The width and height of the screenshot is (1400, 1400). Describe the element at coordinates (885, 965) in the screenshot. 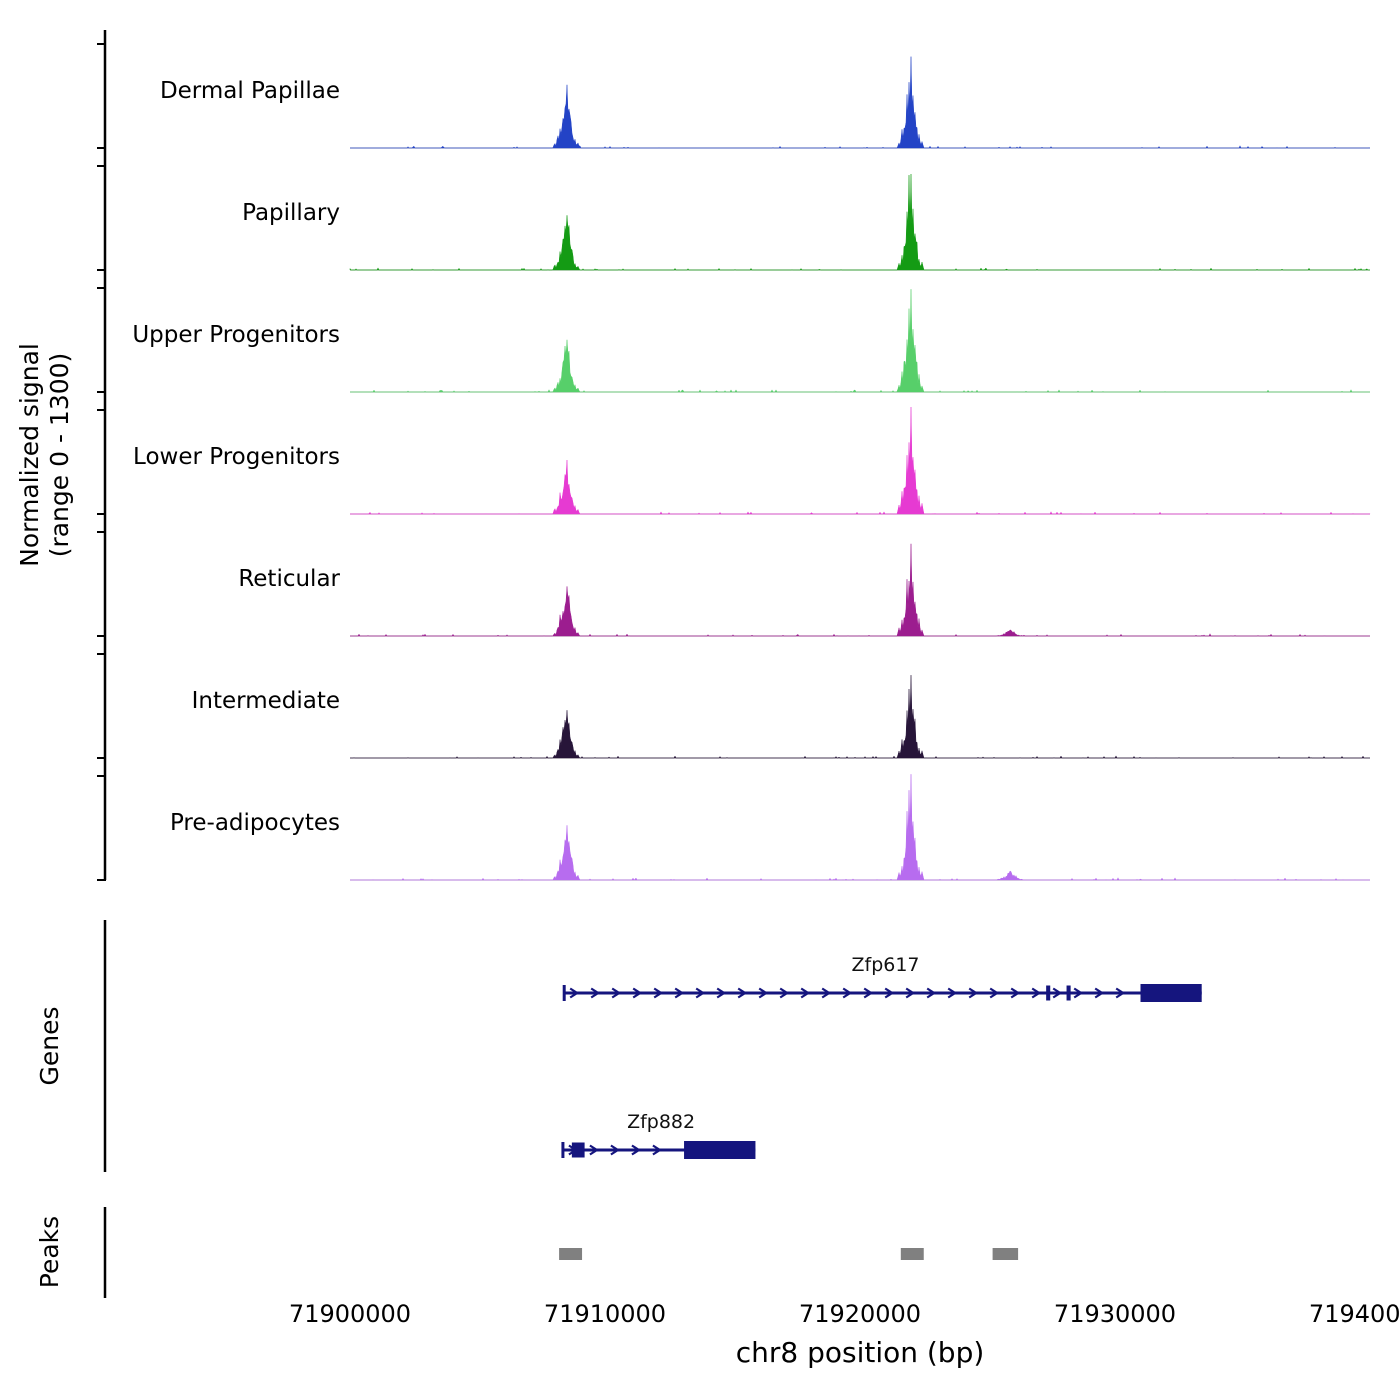

I see `gene-label-zfp617: Zfp617` at that location.